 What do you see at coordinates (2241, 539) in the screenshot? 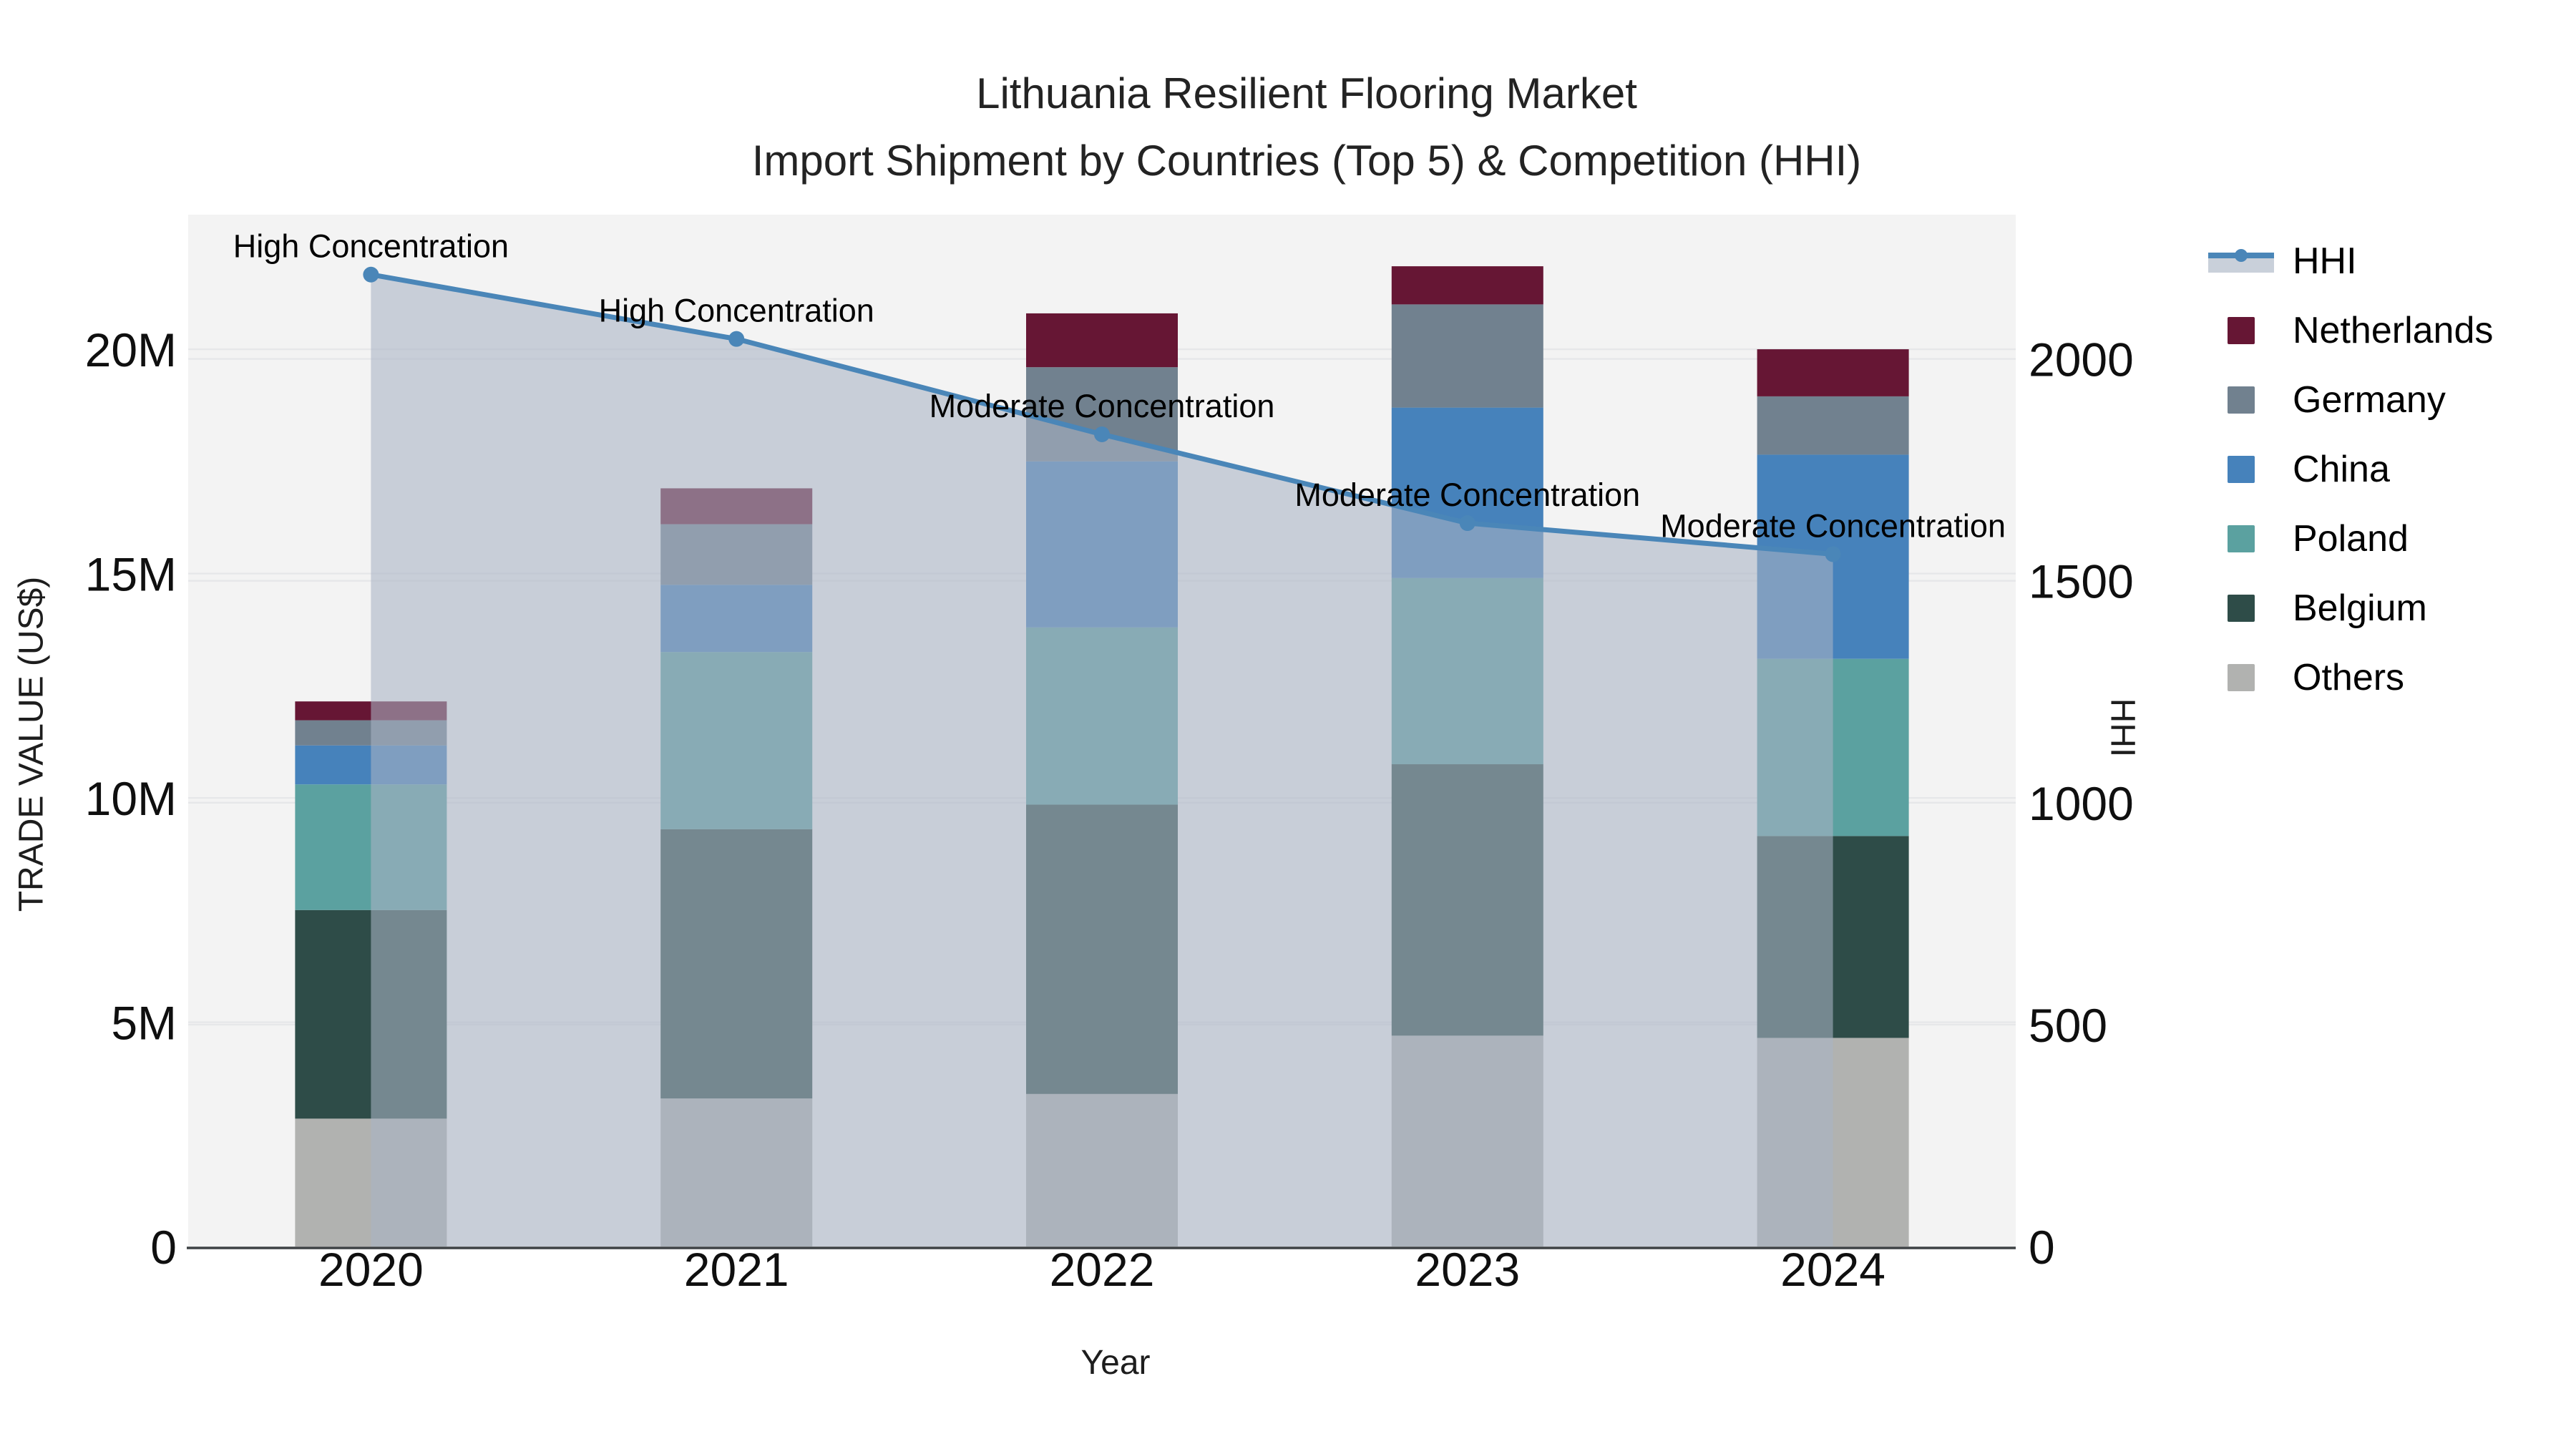
I see `poland-swatch-icon` at bounding box center [2241, 539].